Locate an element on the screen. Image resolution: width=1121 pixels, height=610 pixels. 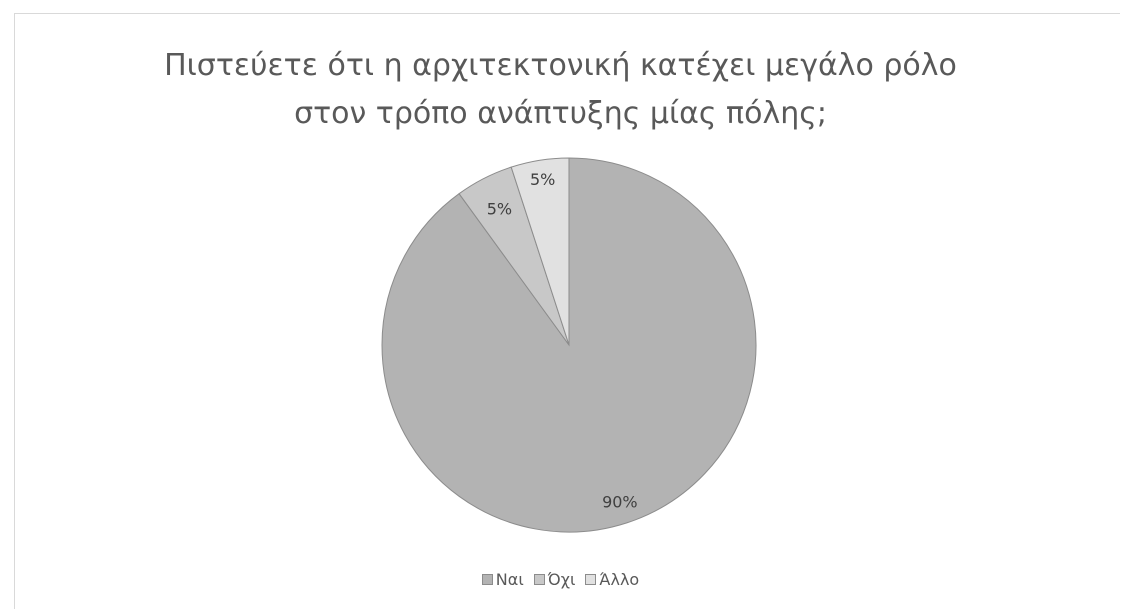
legend-item-2: Όχι is located at coordinates (554, 579).